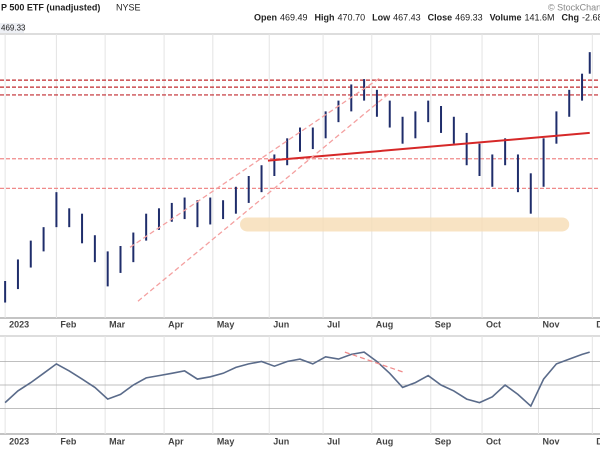 This screenshot has height=450, width=600. What do you see at coordinates (407, 17) in the screenshot?
I see `quote-value: 467.43` at bounding box center [407, 17].